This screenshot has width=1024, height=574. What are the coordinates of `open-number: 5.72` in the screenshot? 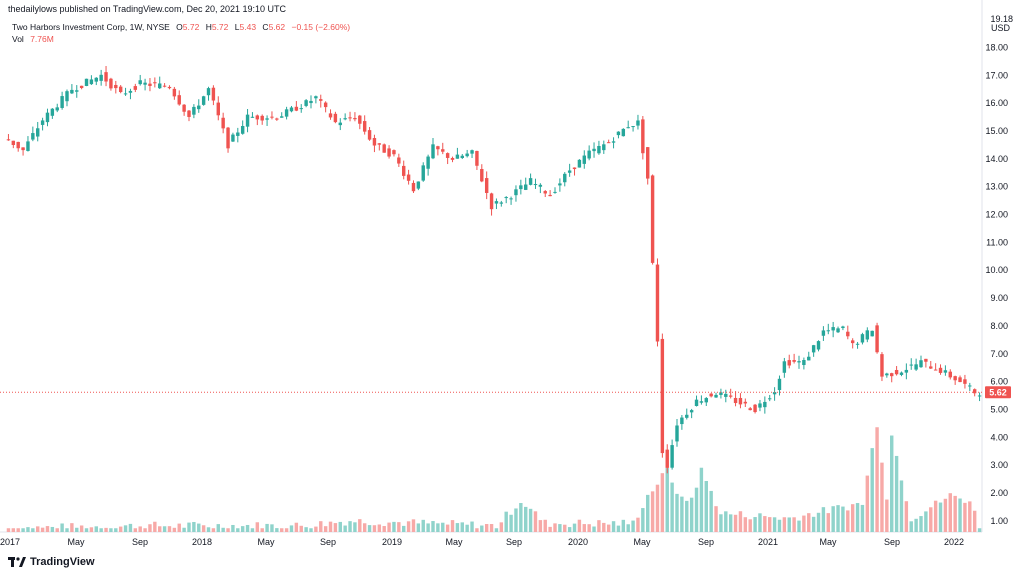 It's located at (191, 27).